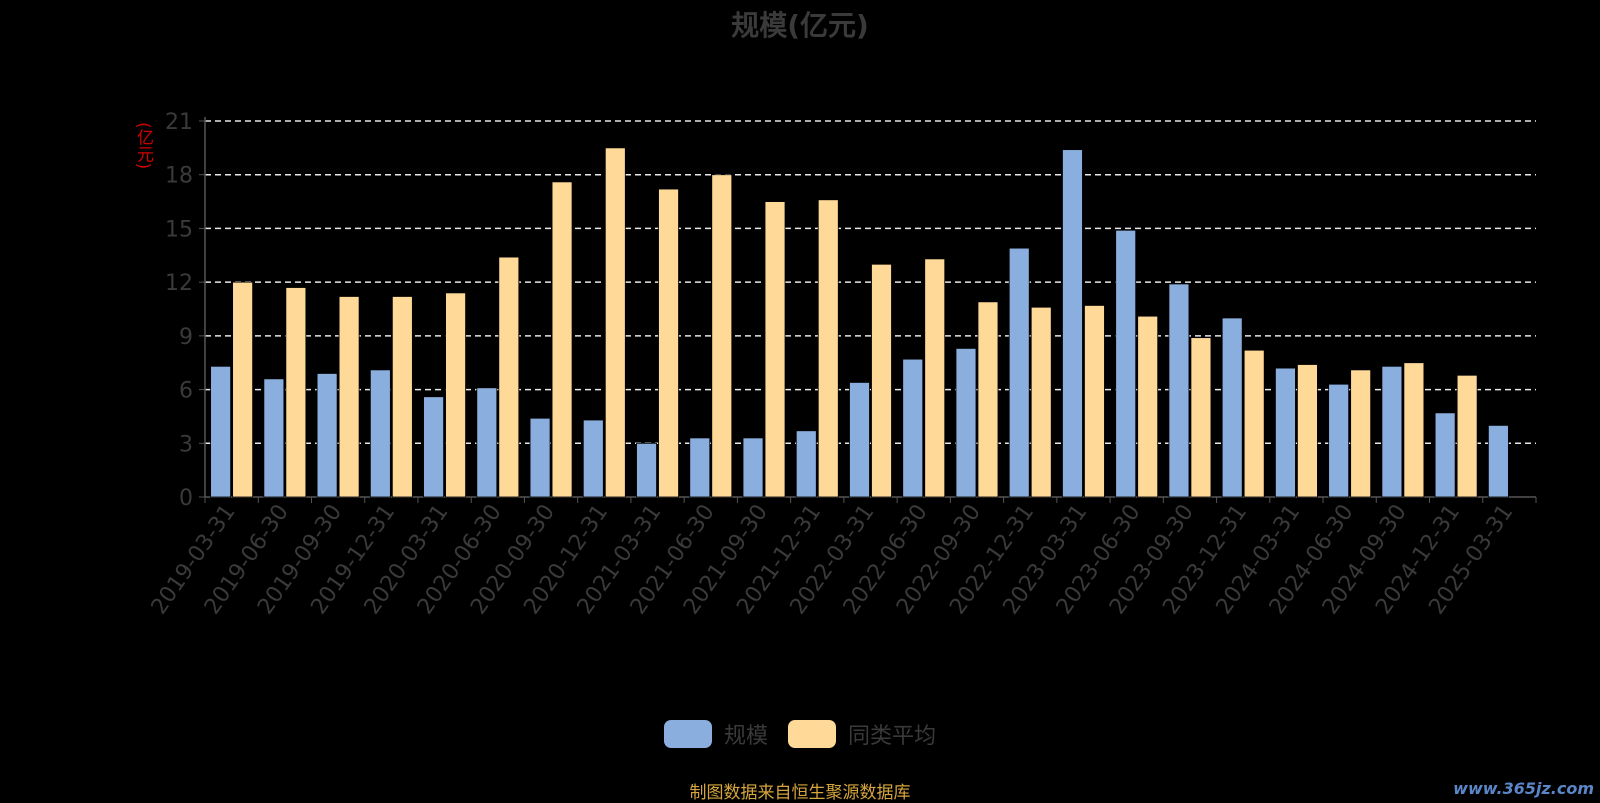 The width and height of the screenshot is (1600, 803). Describe the element at coordinates (800, 25) in the screenshot. I see `chart-title: 规模(亿元)` at that location.